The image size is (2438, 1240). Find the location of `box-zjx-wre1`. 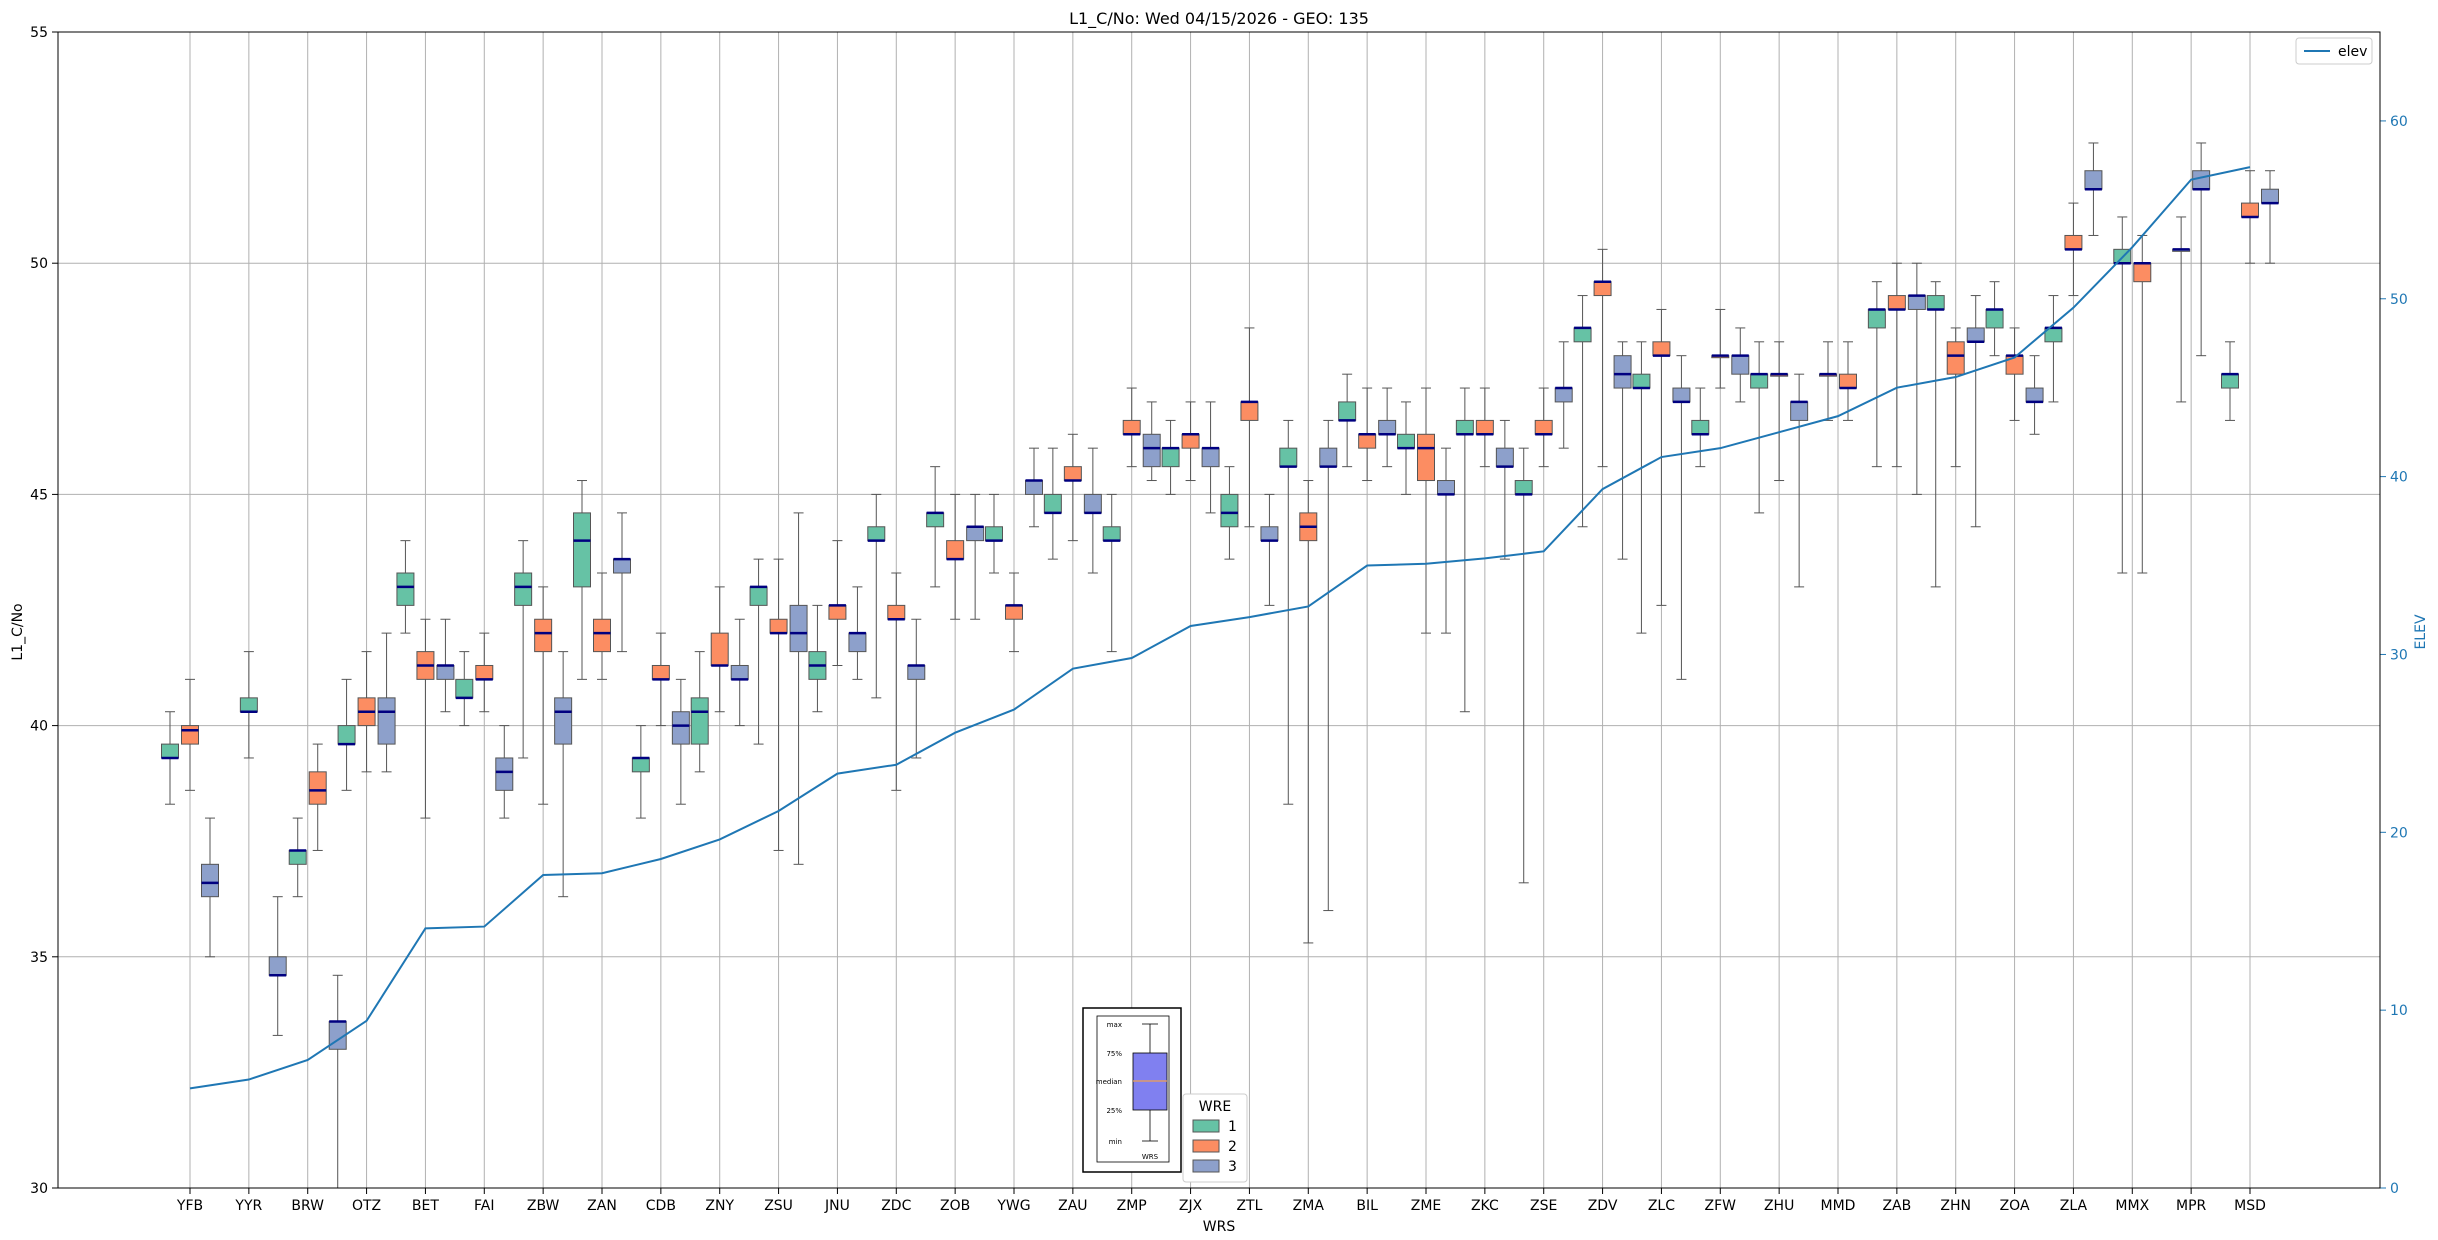

box-zjx-wre1 is located at coordinates (1170, 457).